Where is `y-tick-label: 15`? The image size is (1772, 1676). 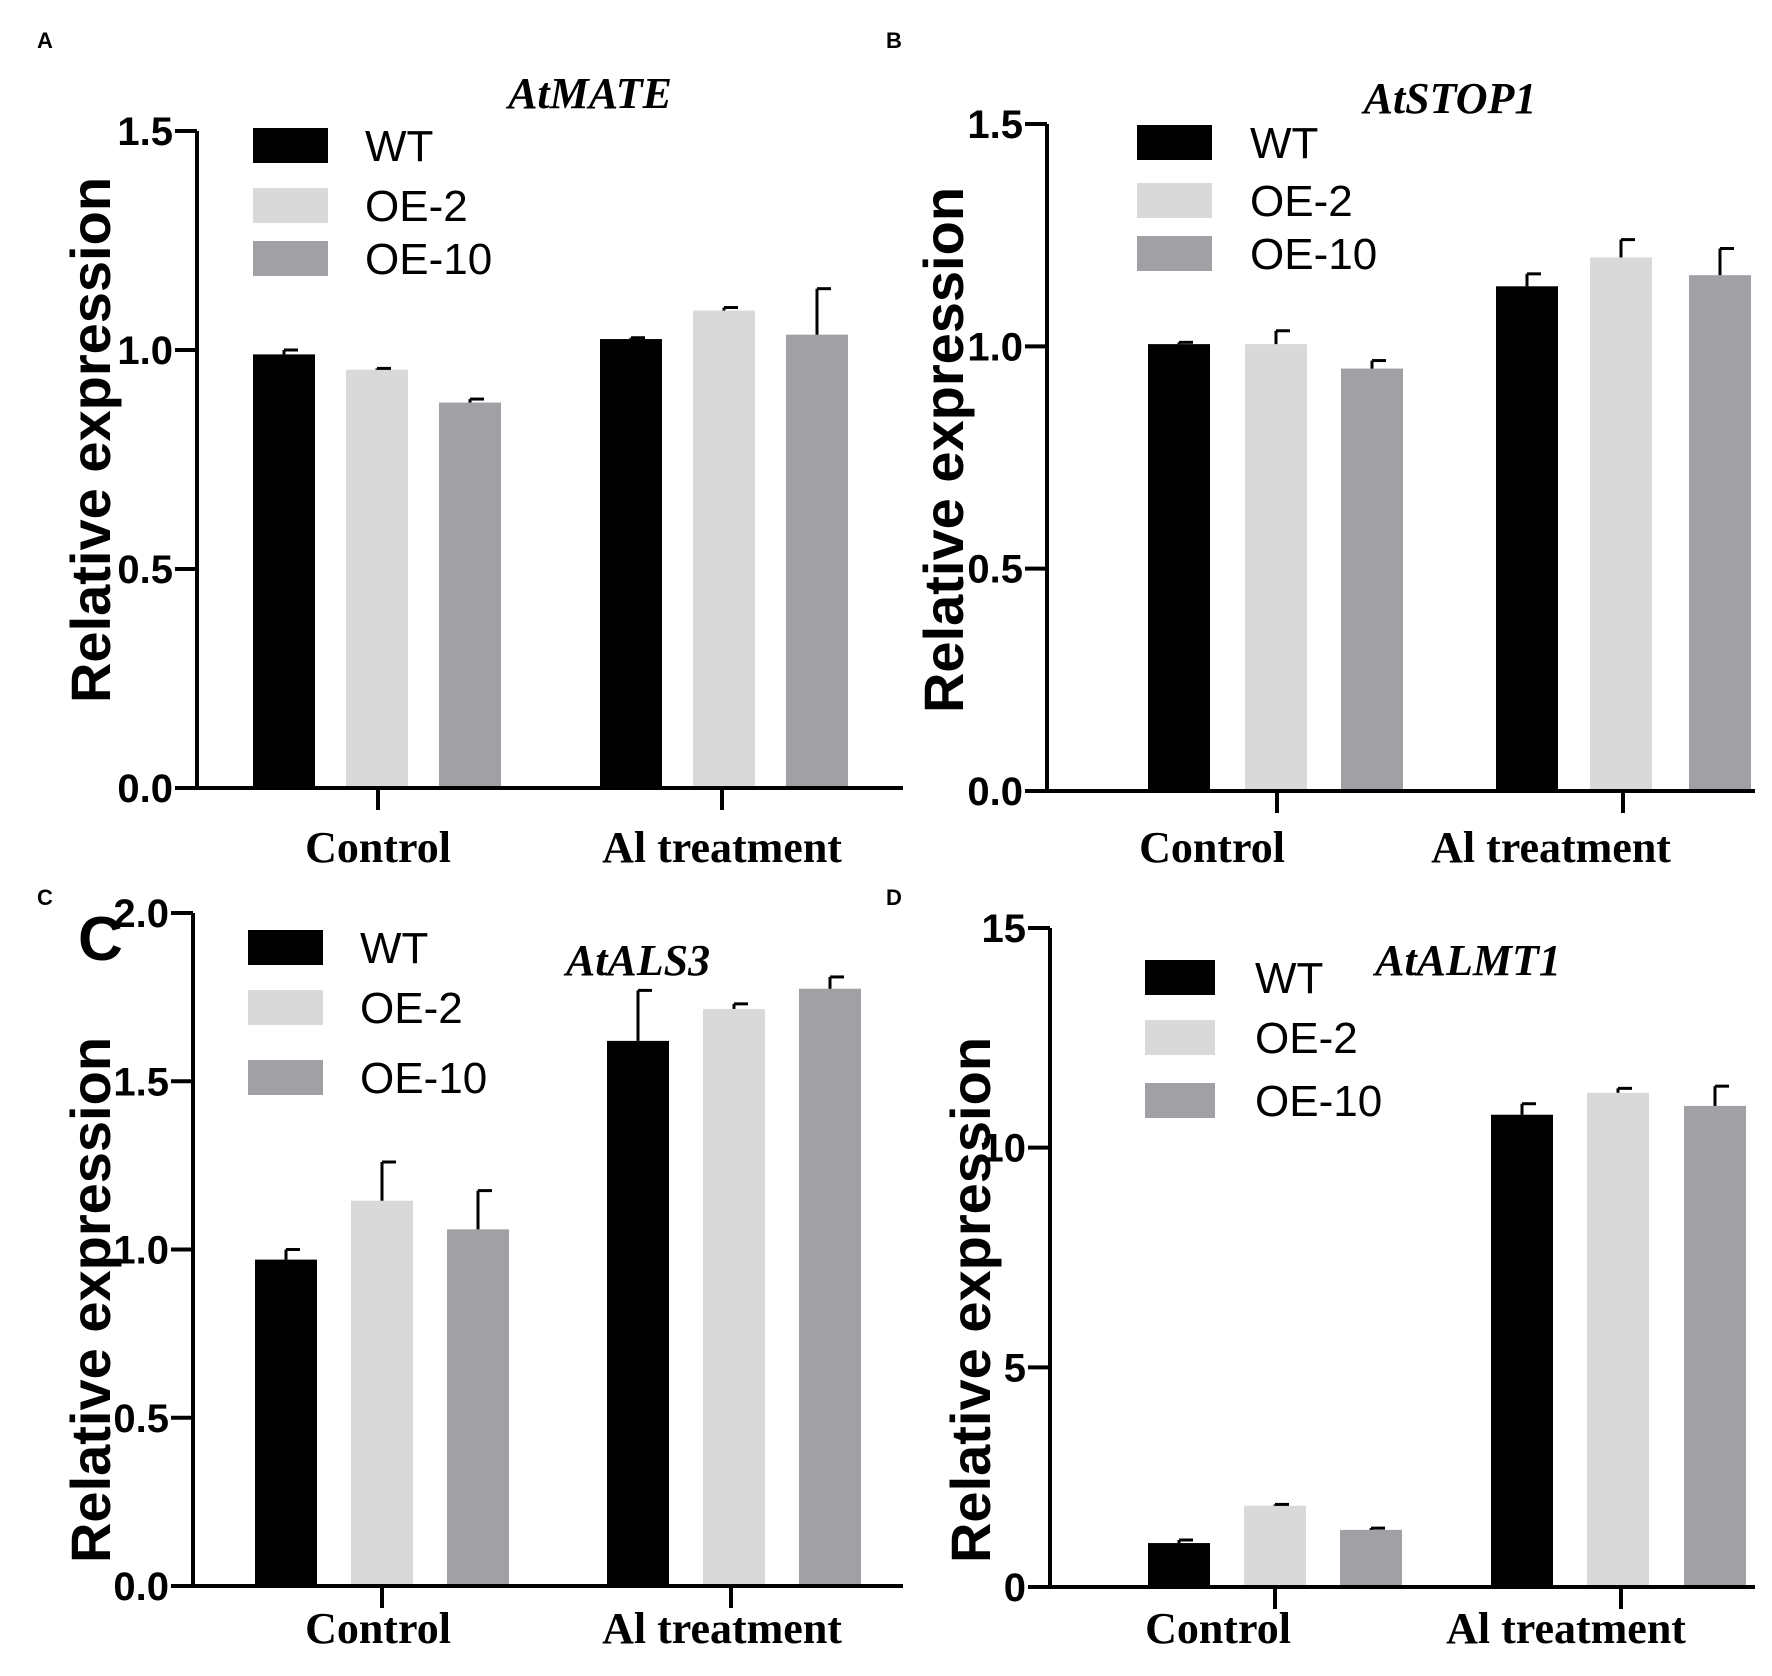 y-tick-label: 15 is located at coordinates (1004, 929).